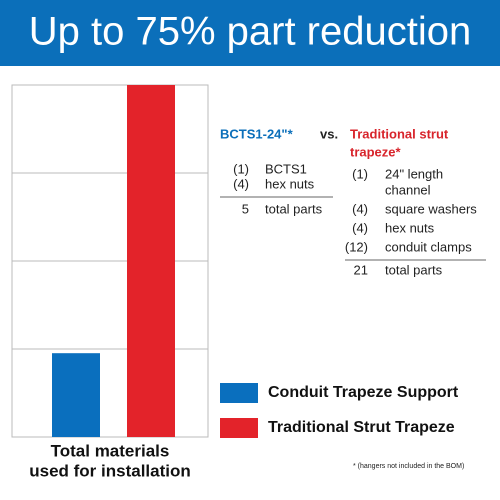 The height and width of the screenshot is (500, 500). What do you see at coordinates (245, 208) in the screenshot?
I see `total-qty: 5` at bounding box center [245, 208].